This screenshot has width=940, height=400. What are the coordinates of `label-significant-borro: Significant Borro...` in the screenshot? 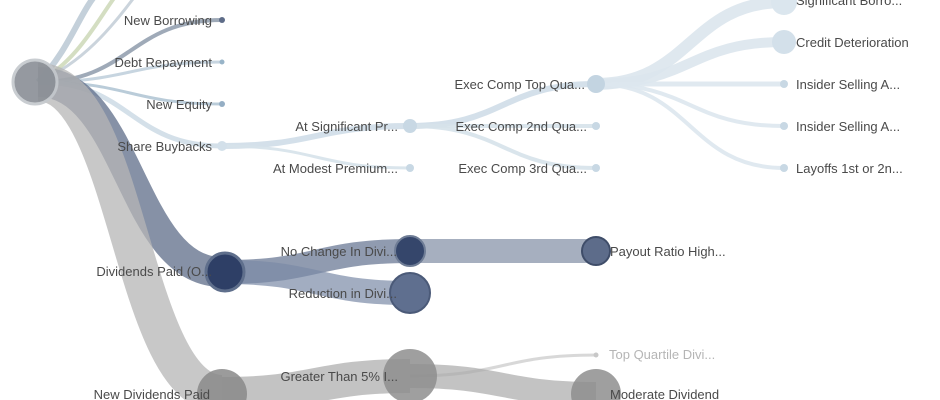 It's located at (849, 4).